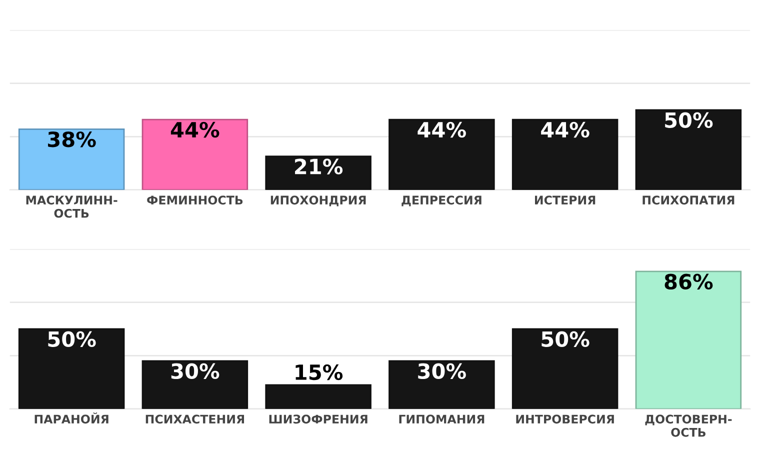  What do you see at coordinates (318, 419) in the screenshot?
I see `x-tick-label: ШИЗОФРЕНИЯ` at bounding box center [318, 419].